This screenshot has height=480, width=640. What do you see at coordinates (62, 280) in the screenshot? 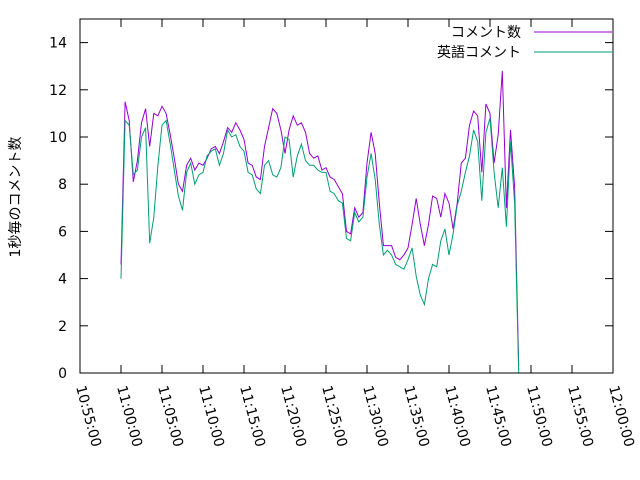
I see `y-tick-label: 4` at bounding box center [62, 280].